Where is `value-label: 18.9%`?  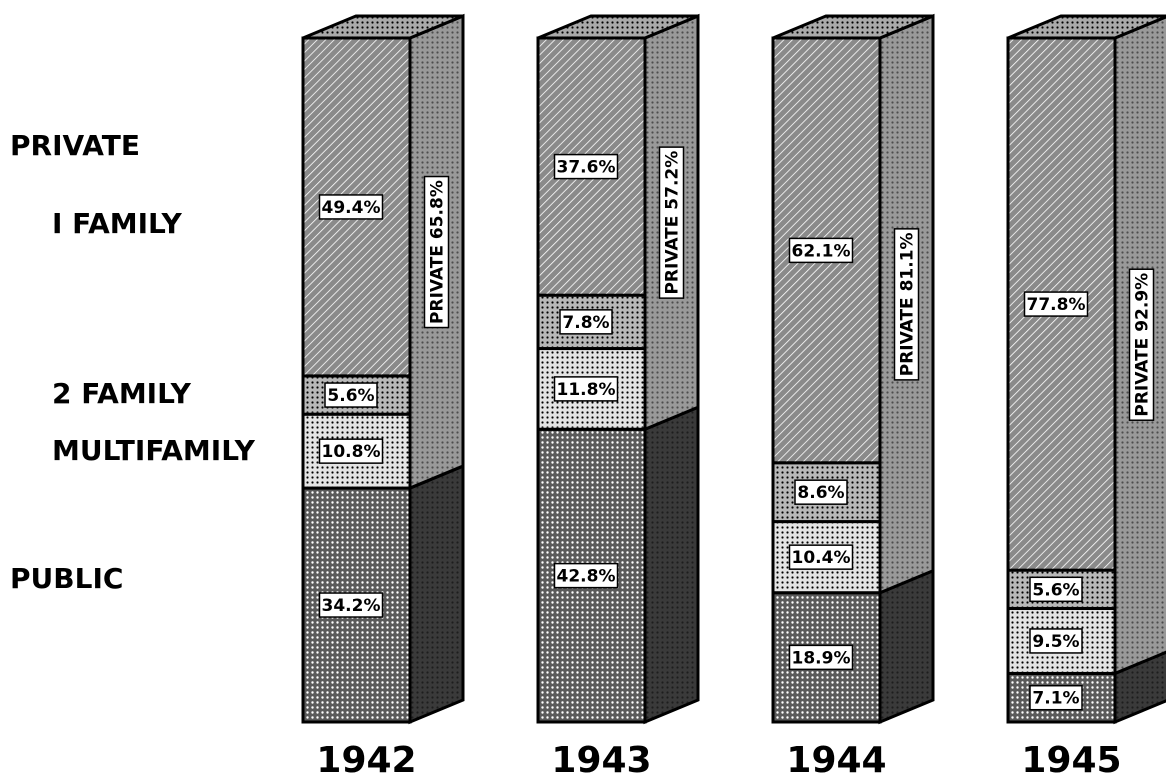 value-label: 18.9% is located at coordinates (821, 658).